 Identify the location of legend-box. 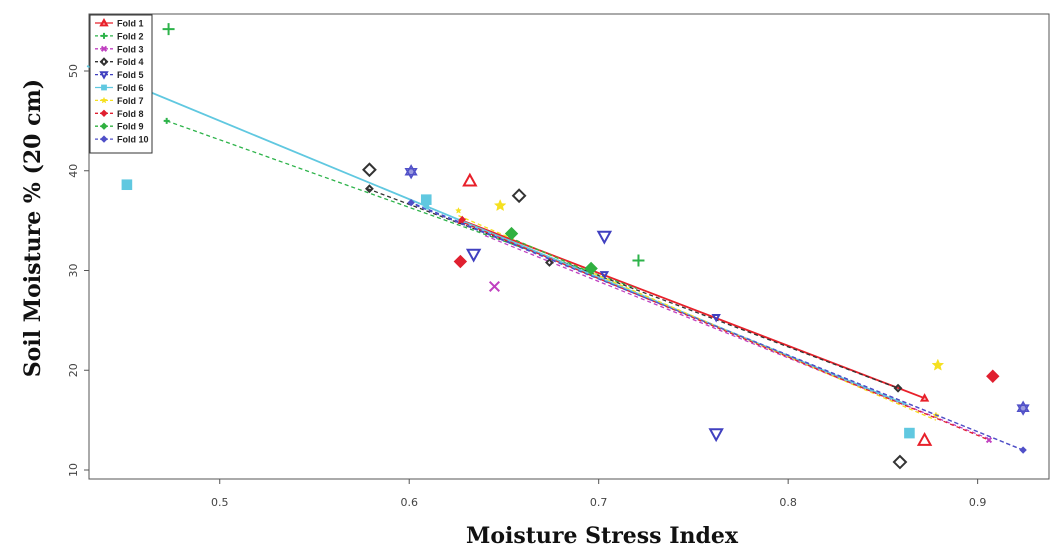
(121, 84).